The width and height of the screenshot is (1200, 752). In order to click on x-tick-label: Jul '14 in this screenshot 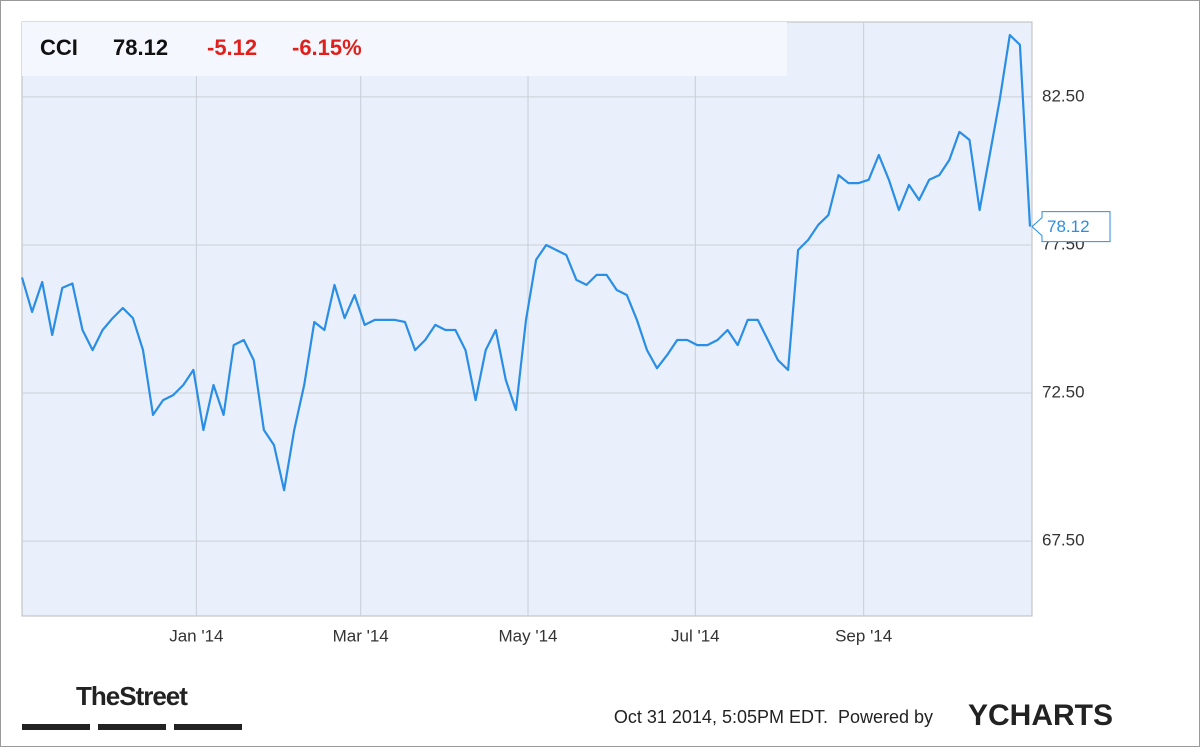, I will do `click(695, 635)`.